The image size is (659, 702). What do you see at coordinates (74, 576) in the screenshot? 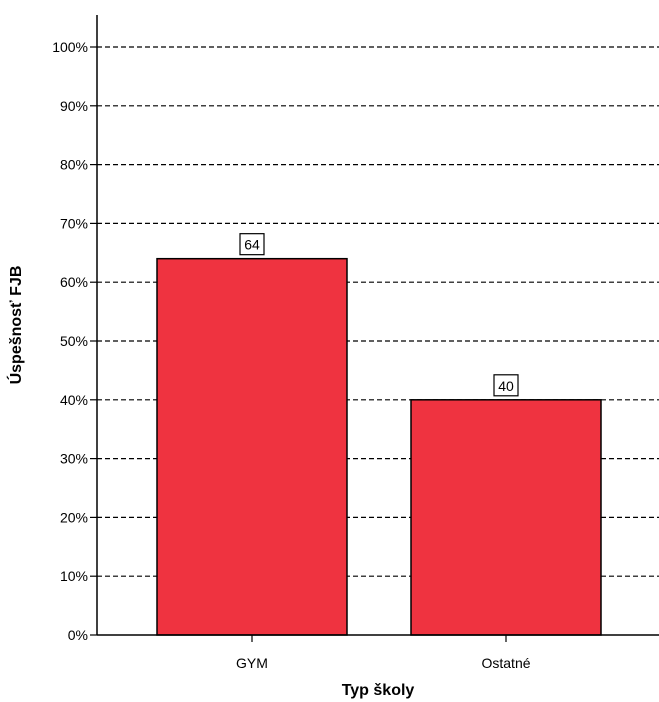
I see `y-tick-label: 10%` at bounding box center [74, 576].